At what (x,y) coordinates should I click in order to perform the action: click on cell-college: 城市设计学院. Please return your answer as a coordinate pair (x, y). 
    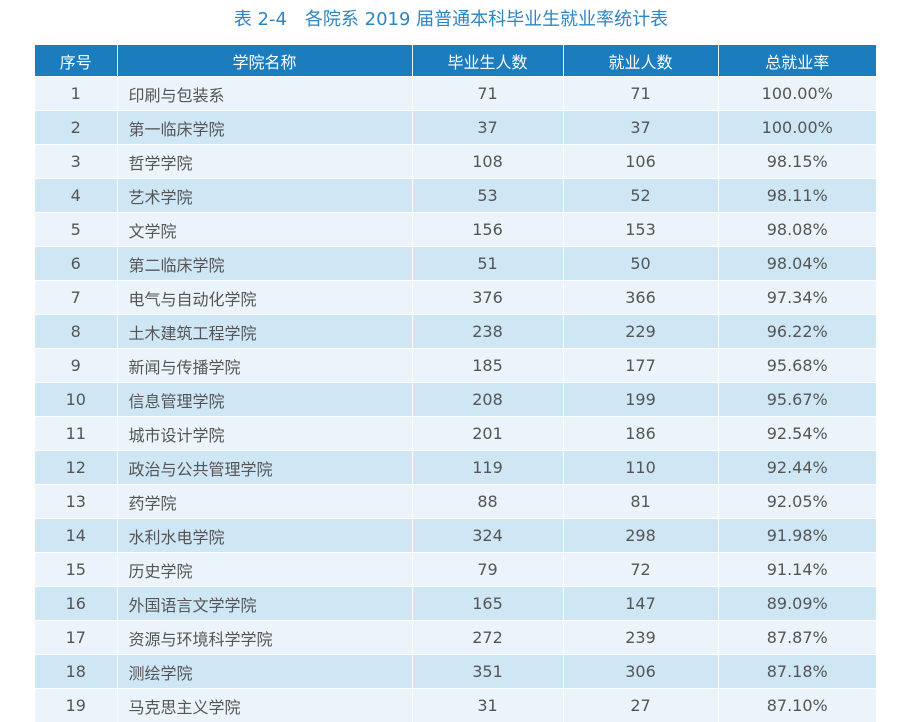
    Looking at the image, I should click on (264, 434).